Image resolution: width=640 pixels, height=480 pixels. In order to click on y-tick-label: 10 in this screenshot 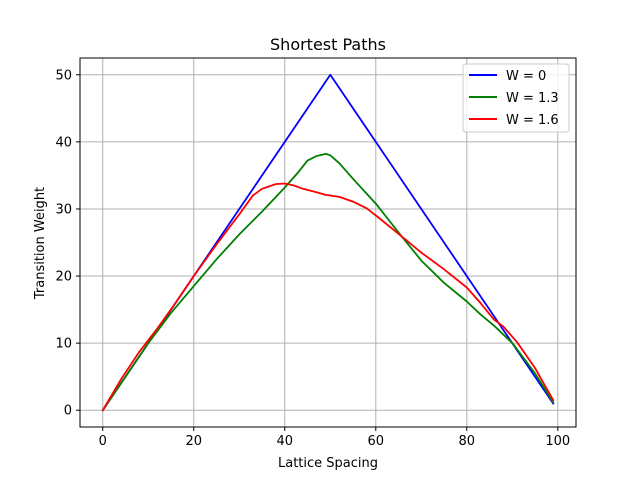, I will do `click(63, 344)`.